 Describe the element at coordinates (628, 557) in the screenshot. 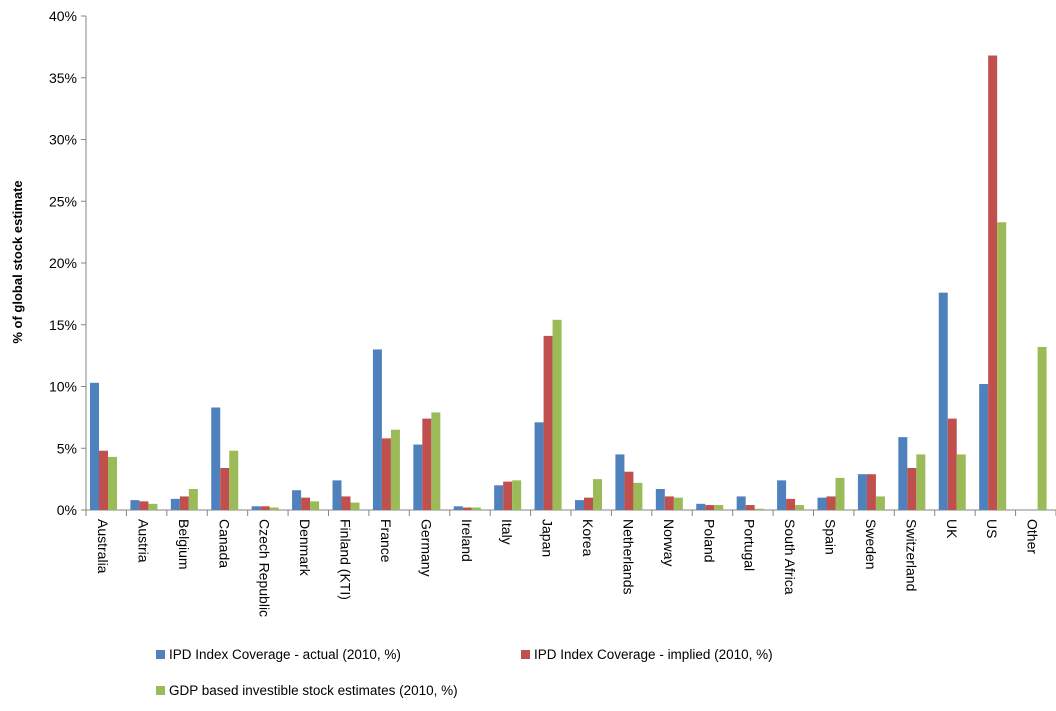

I see `x-tick-label: Netherlands` at that location.